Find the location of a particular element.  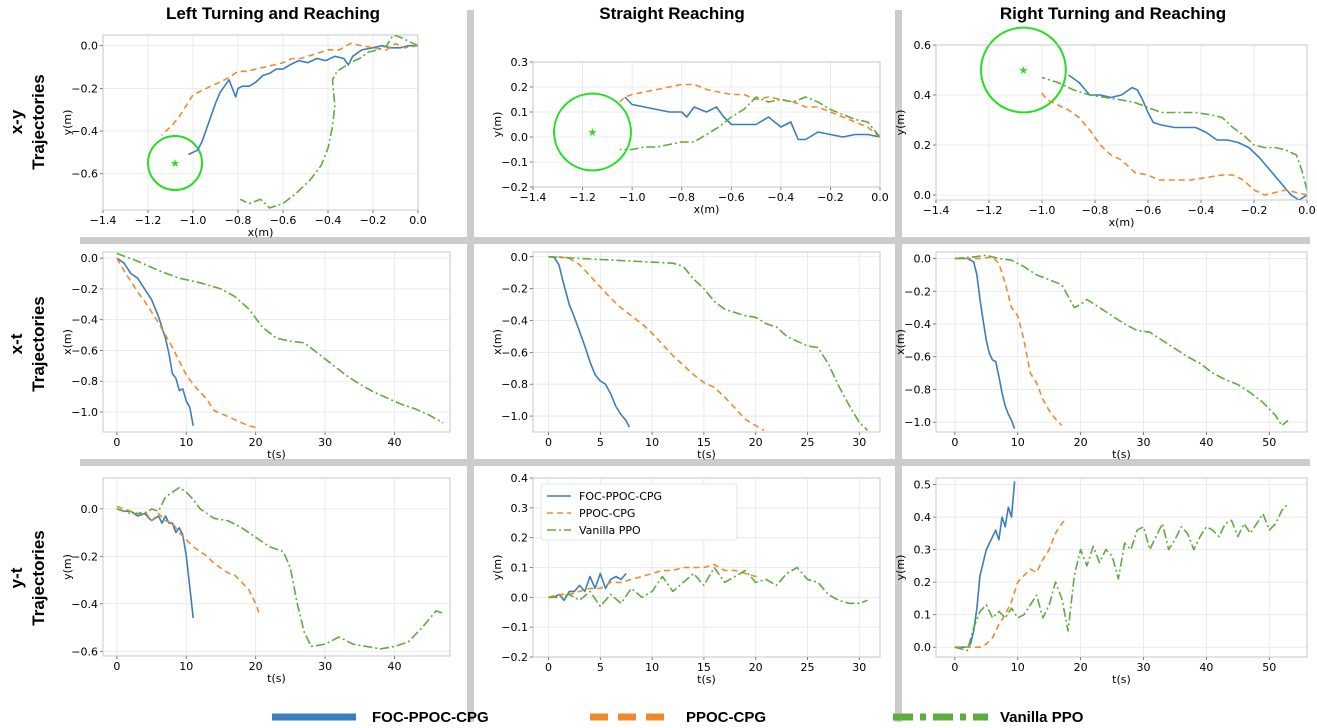

straight-xy-xtick-label: 0.0 is located at coordinates (880, 197).